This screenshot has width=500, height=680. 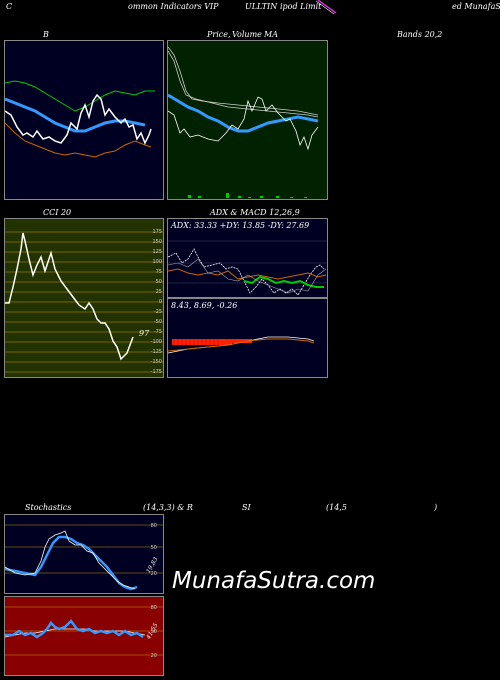 What do you see at coordinates (436, 507) in the screenshot?
I see `rsi-close-title: )` at bounding box center [436, 507].